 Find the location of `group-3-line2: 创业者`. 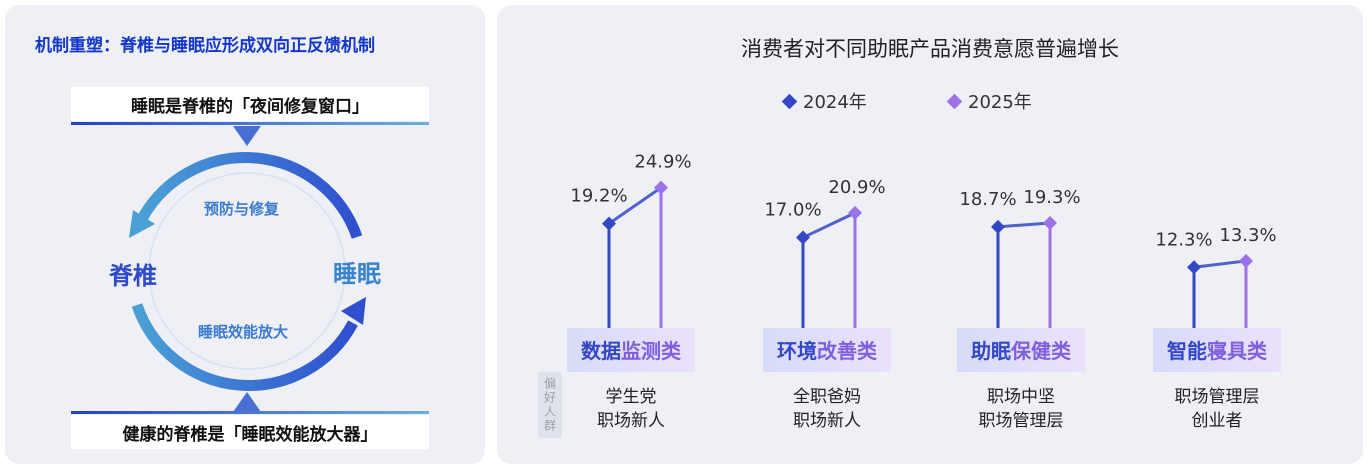

group-3-line2: 创业者 is located at coordinates (1217, 421).